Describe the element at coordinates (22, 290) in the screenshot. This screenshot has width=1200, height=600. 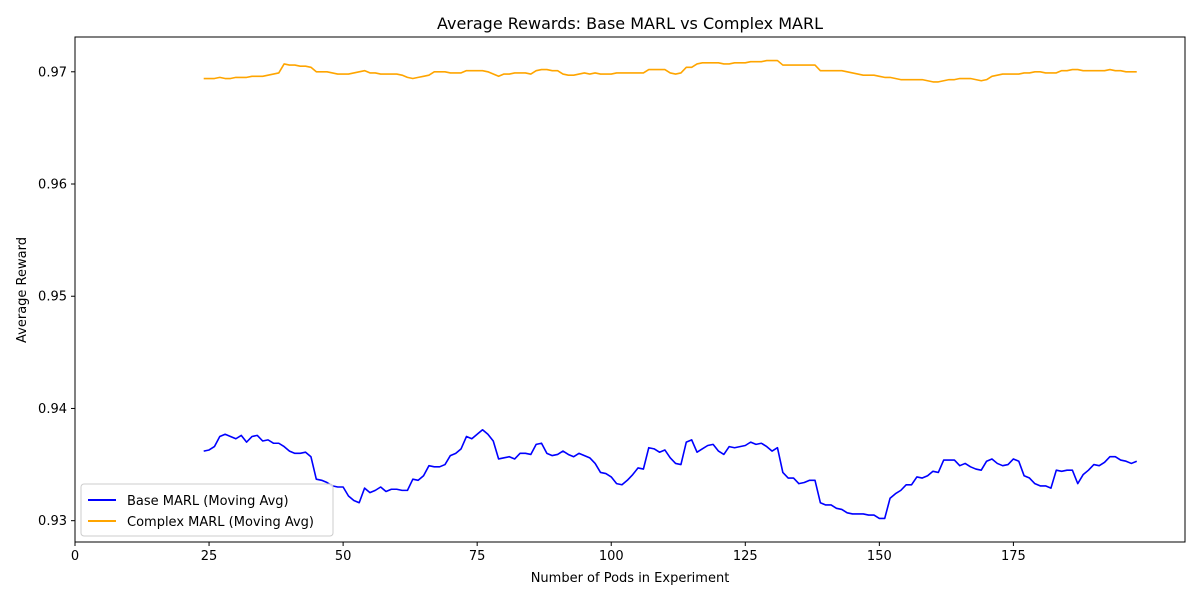
I see `y-axis-label: Average Reward` at that location.